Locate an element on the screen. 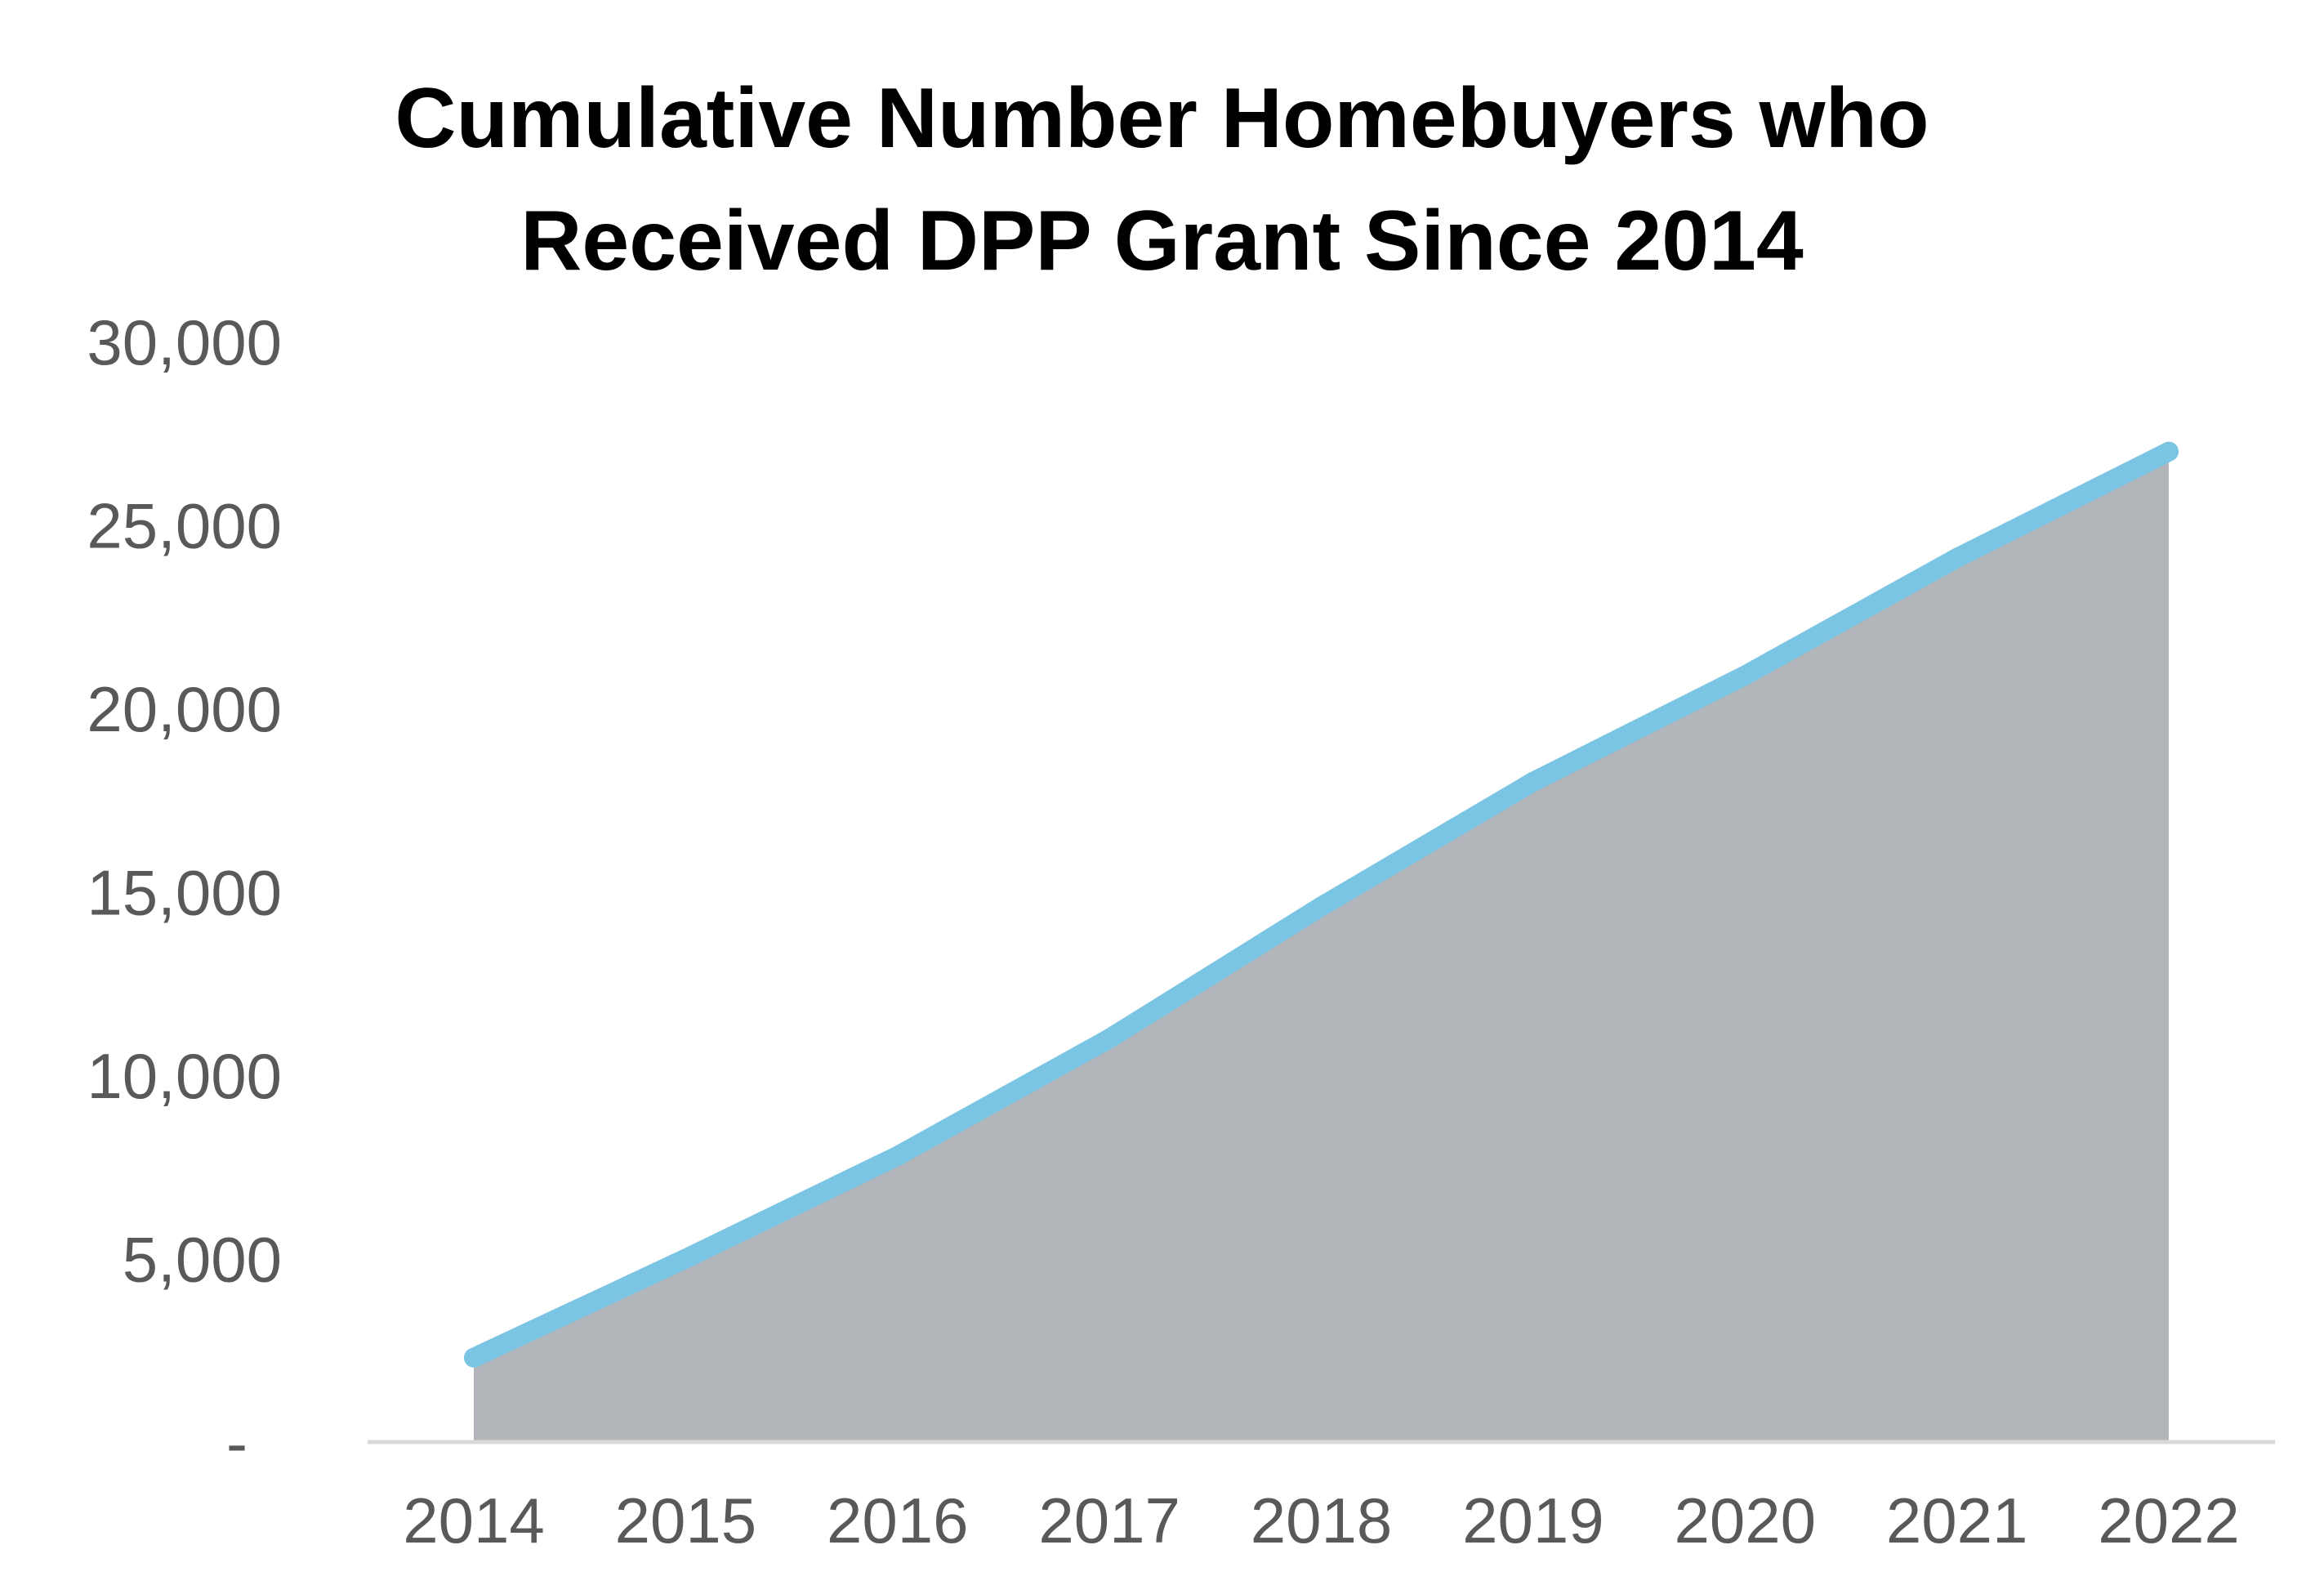 This screenshot has width=2324, height=1594. x-tick-label-2022: 2022 is located at coordinates (2169, 1520).